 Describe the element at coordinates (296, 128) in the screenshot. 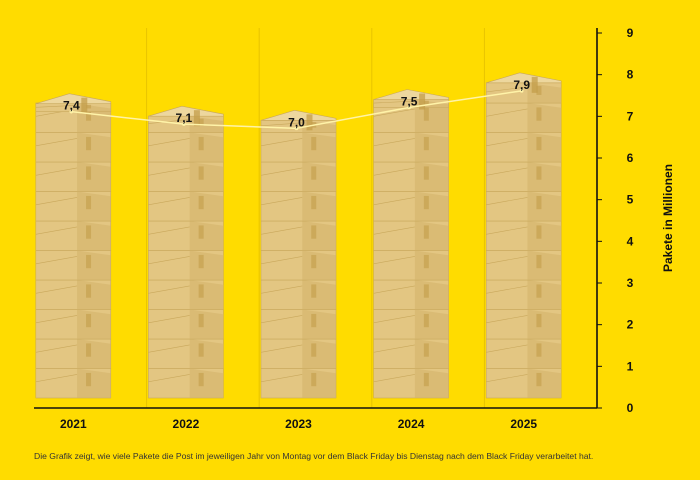

I see `trend-point-2023` at that location.